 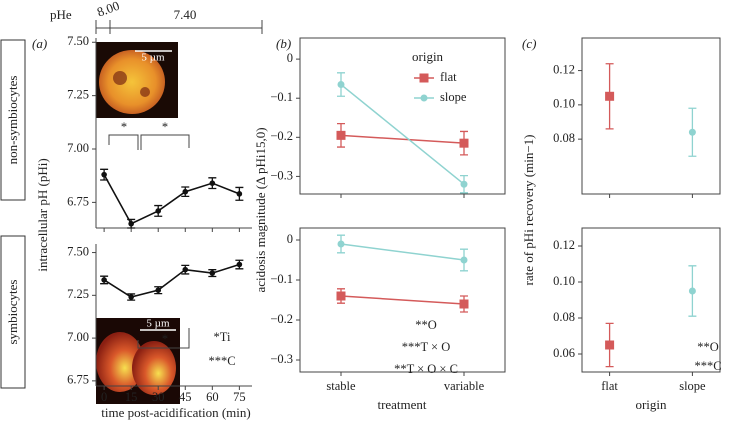 I want to click on phe-value: 7.40, so click(x=185, y=14).